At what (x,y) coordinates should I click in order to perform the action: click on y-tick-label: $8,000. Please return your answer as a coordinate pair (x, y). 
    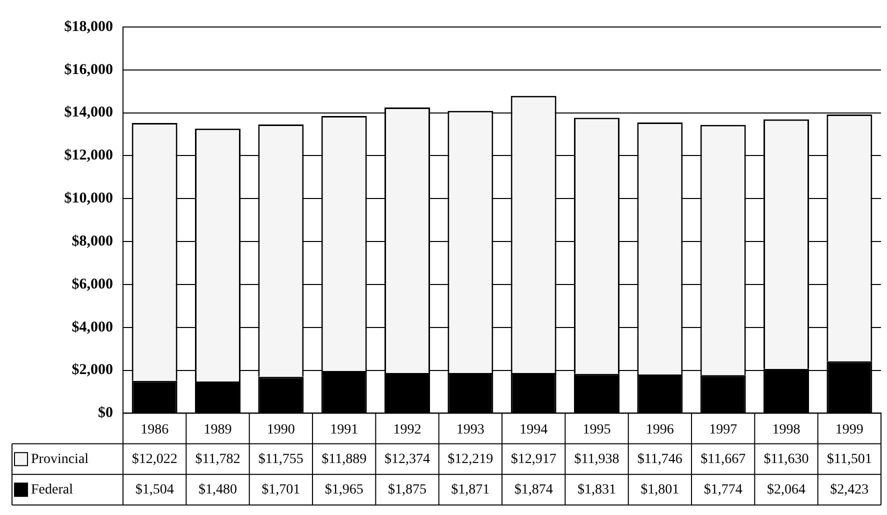
    Looking at the image, I should click on (92, 241).